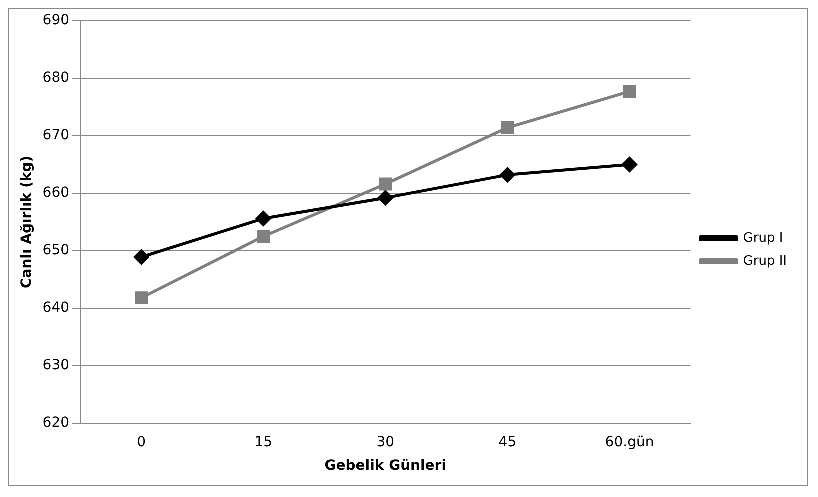  What do you see at coordinates (56, 366) in the screenshot?
I see `y-tick-label: 630` at bounding box center [56, 366].